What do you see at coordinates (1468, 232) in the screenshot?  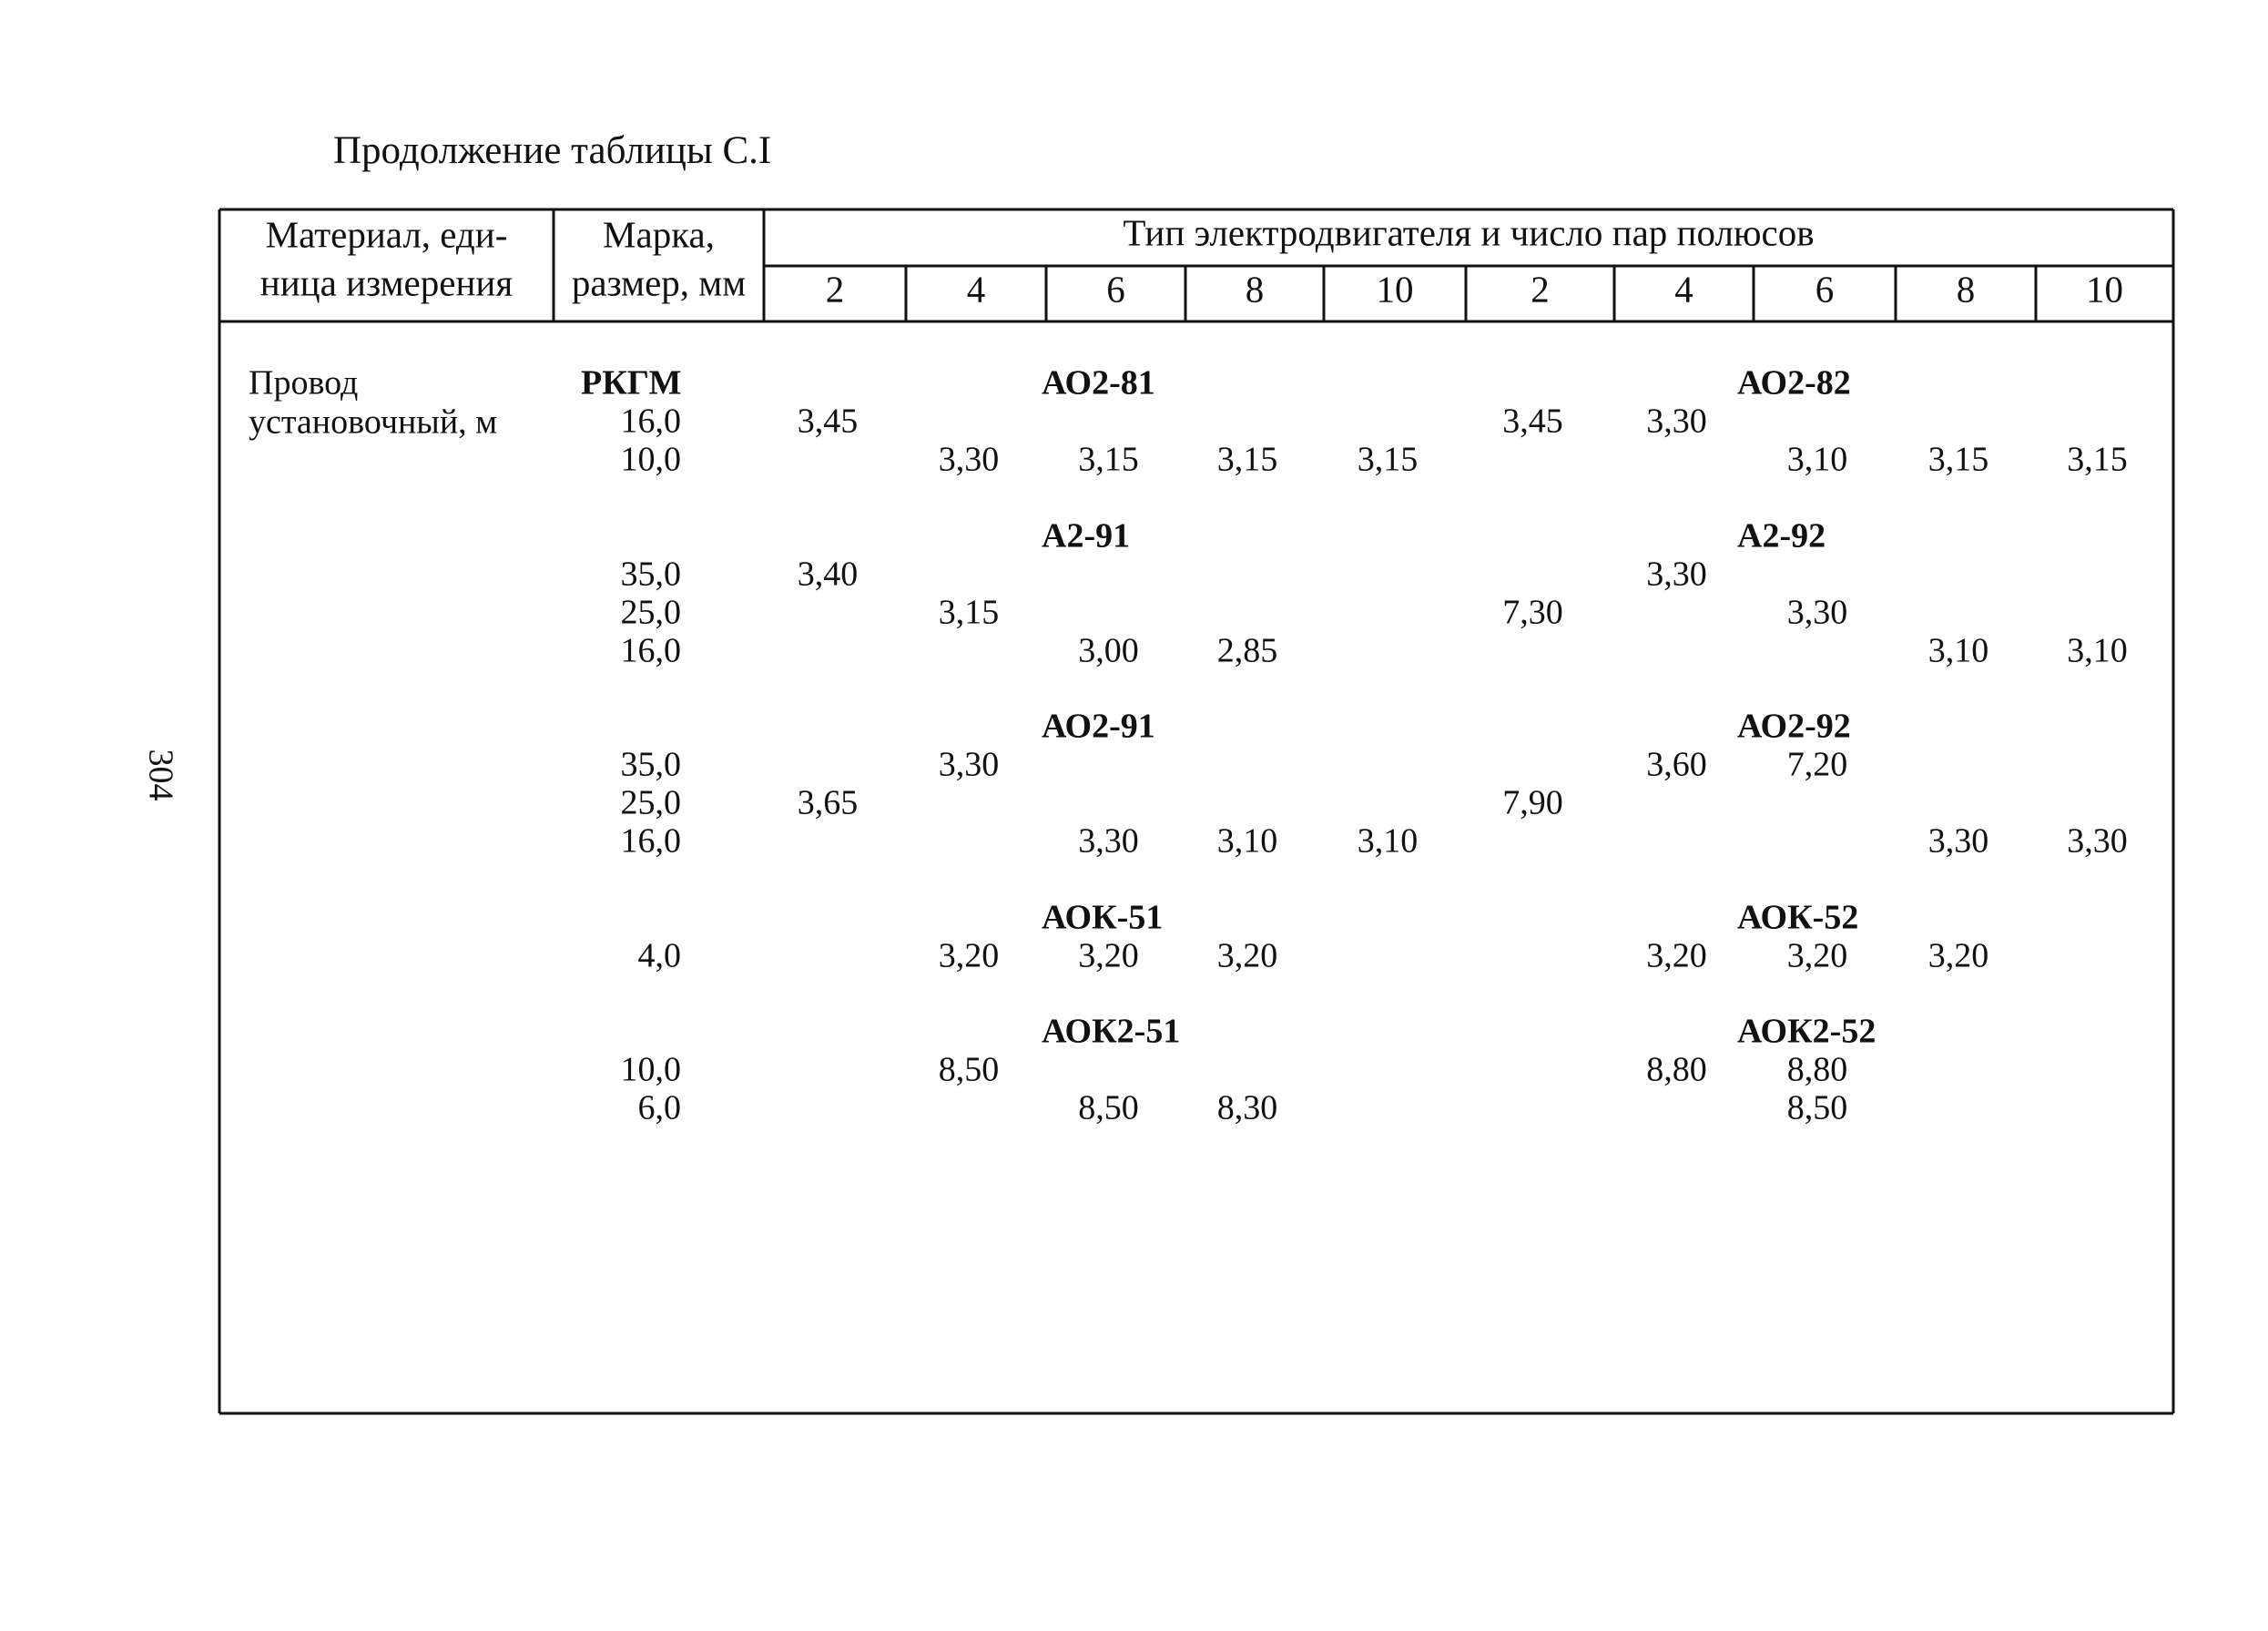 I see `header-motor-type: Тип электродвигателя и число пар полюсов` at bounding box center [1468, 232].